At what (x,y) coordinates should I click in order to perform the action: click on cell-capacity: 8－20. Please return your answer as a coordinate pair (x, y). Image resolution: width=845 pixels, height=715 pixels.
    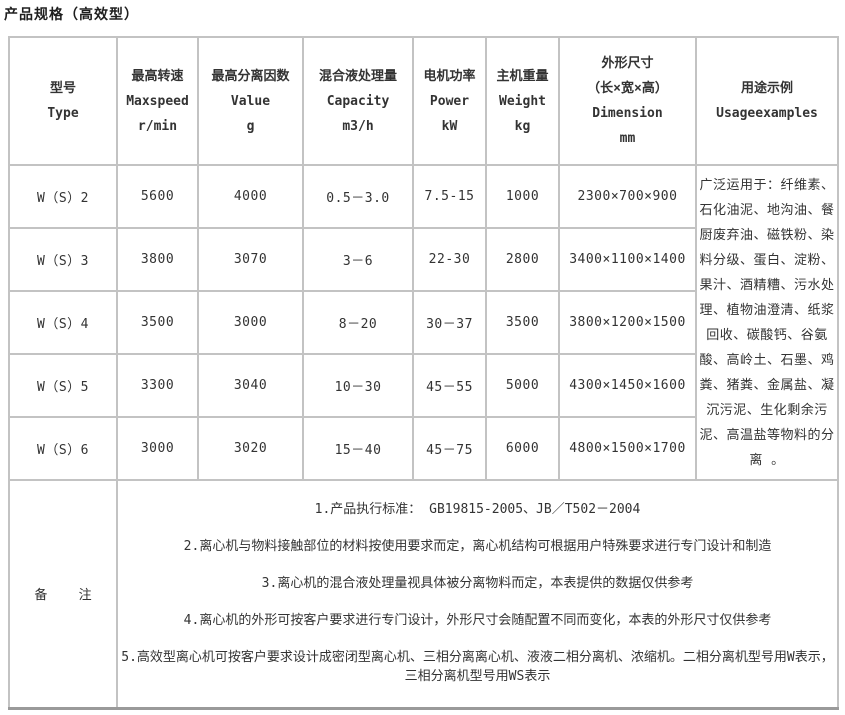
    Looking at the image, I should click on (358, 322).